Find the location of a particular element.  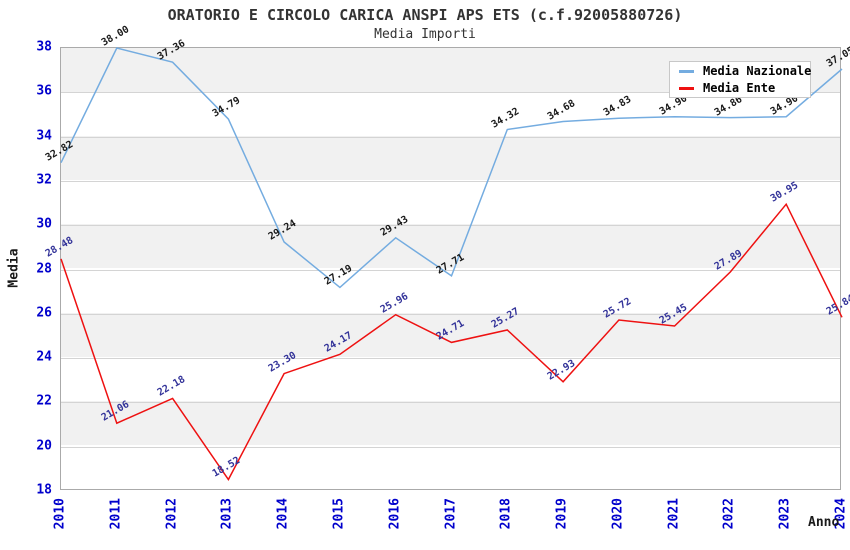

legend-item-media-nazionale: Media Nazionale is located at coordinates (745, 71).